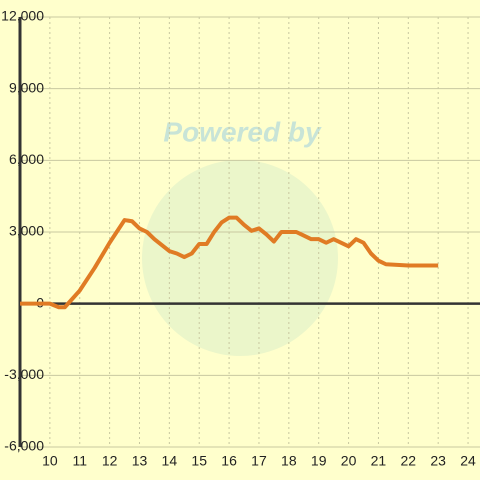 The width and height of the screenshot is (480, 480). What do you see at coordinates (379, 461) in the screenshot?
I see `x-tick-label: 21` at bounding box center [379, 461].